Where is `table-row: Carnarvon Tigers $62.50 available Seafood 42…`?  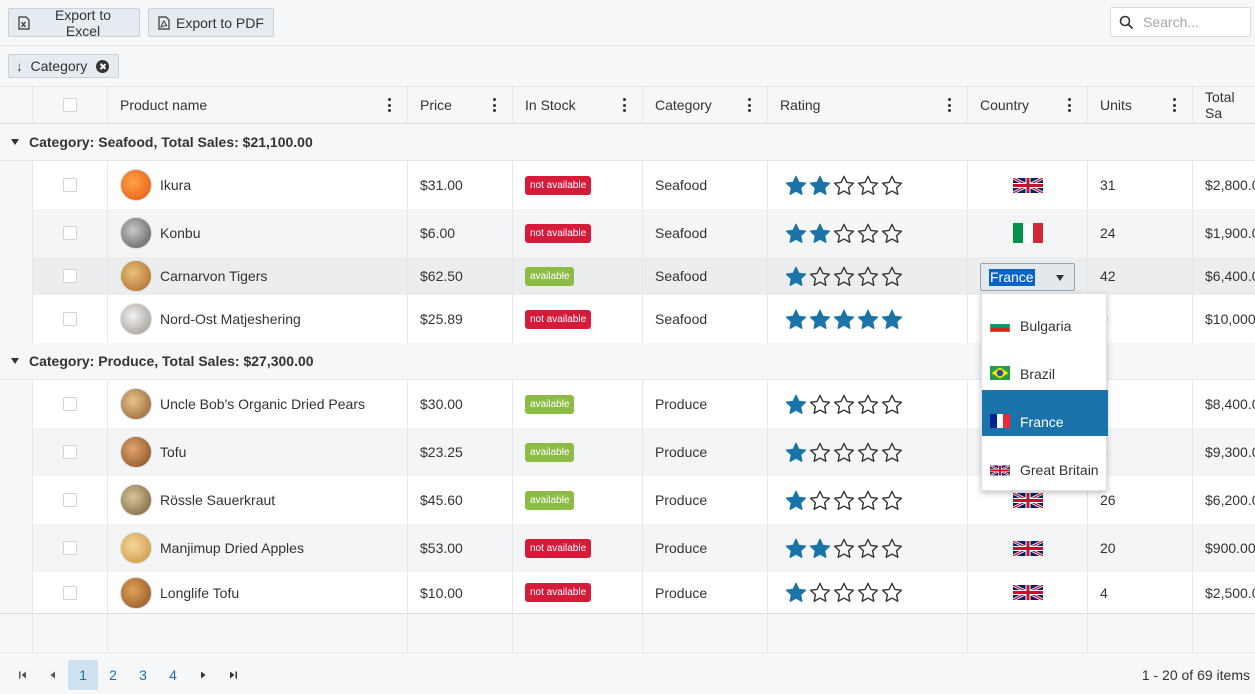
table-row: Carnarvon Tigers $62.50 available Seafood 42… is located at coordinates (627, 276).